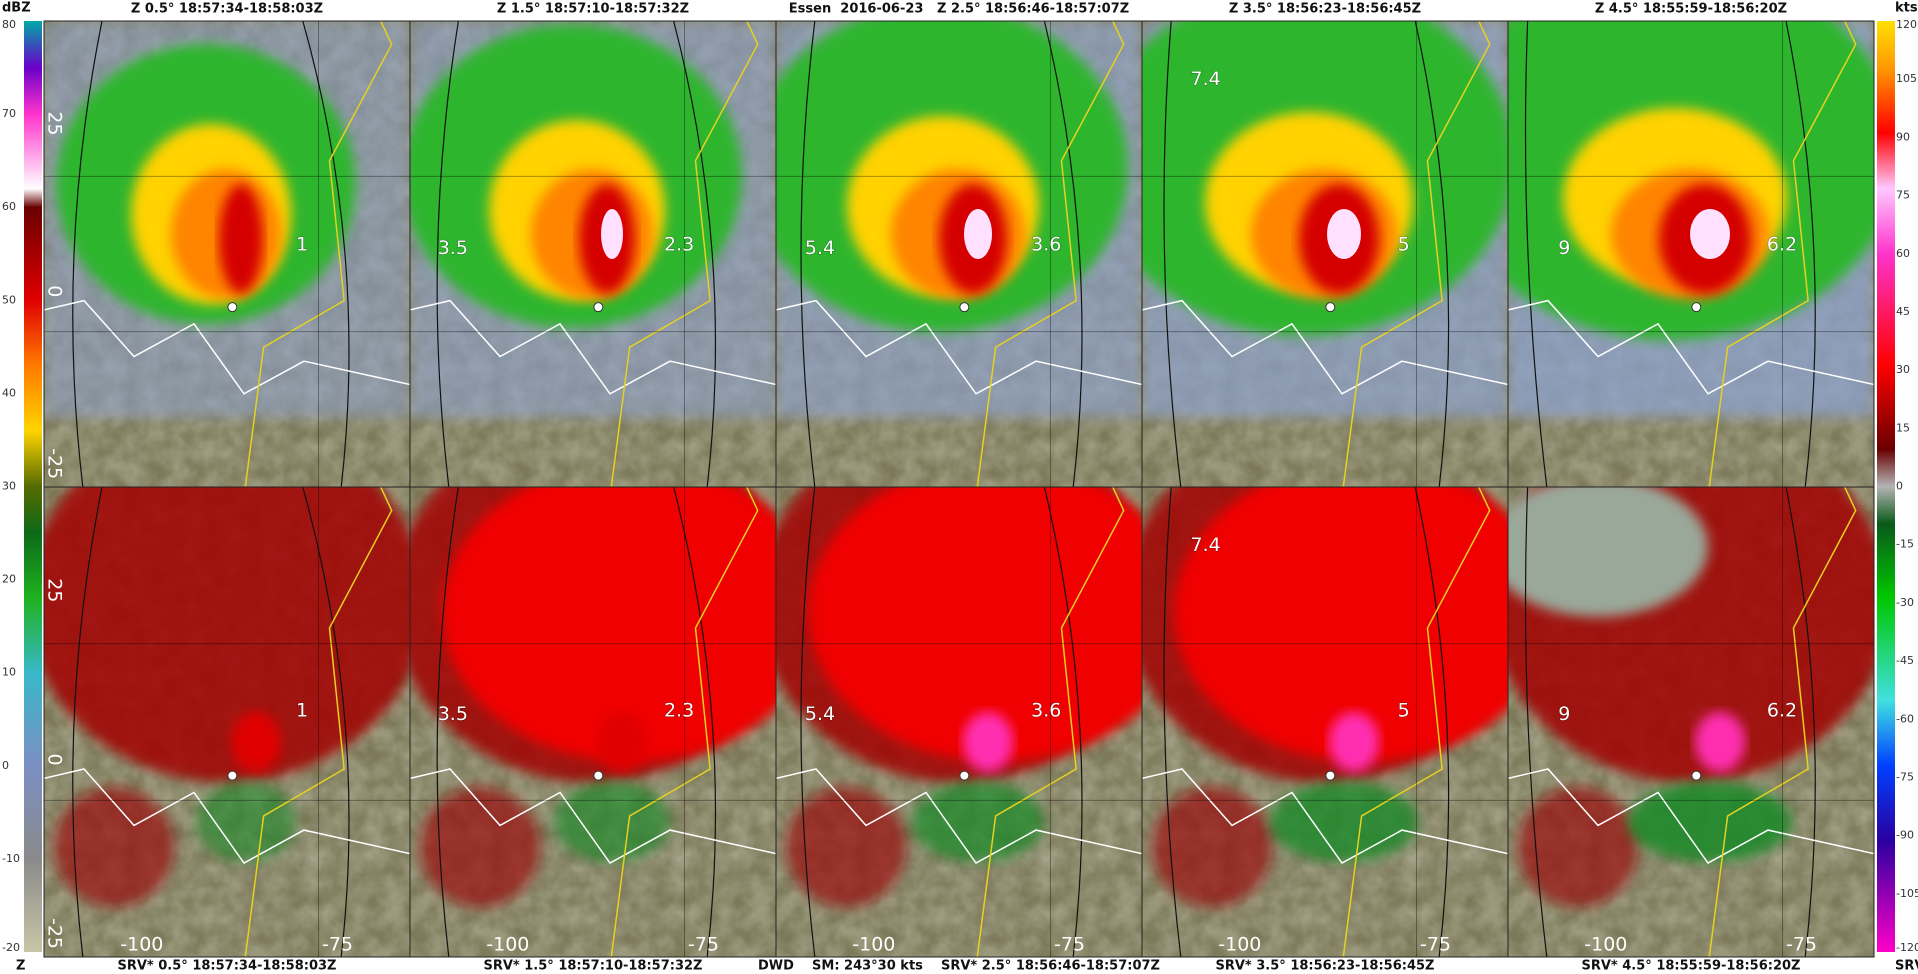 This screenshot has width=1918, height=974. Describe the element at coordinates (1404, 244) in the screenshot. I see `height-label: 5` at that location.